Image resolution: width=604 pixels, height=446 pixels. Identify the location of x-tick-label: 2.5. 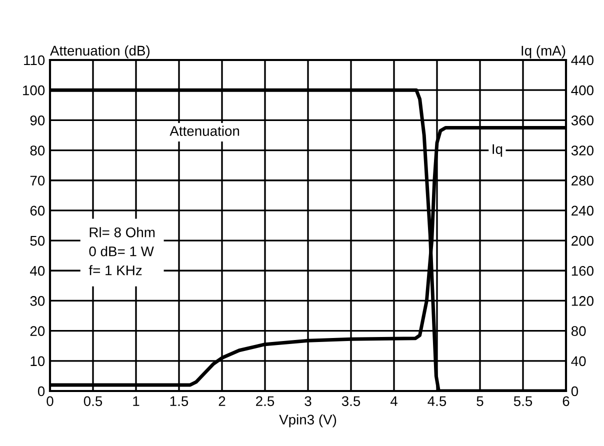
(265, 401).